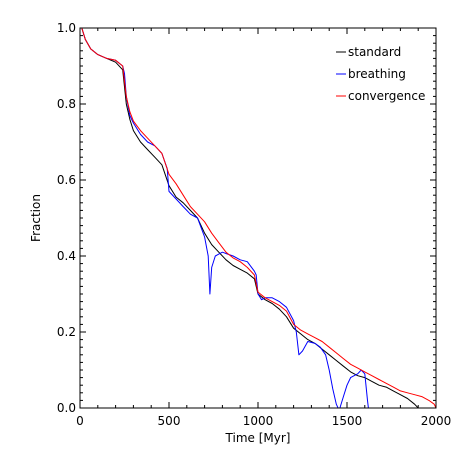  Describe the element at coordinates (377, 74) in the screenshot. I see `legend-label-breathing: breathing` at that location.